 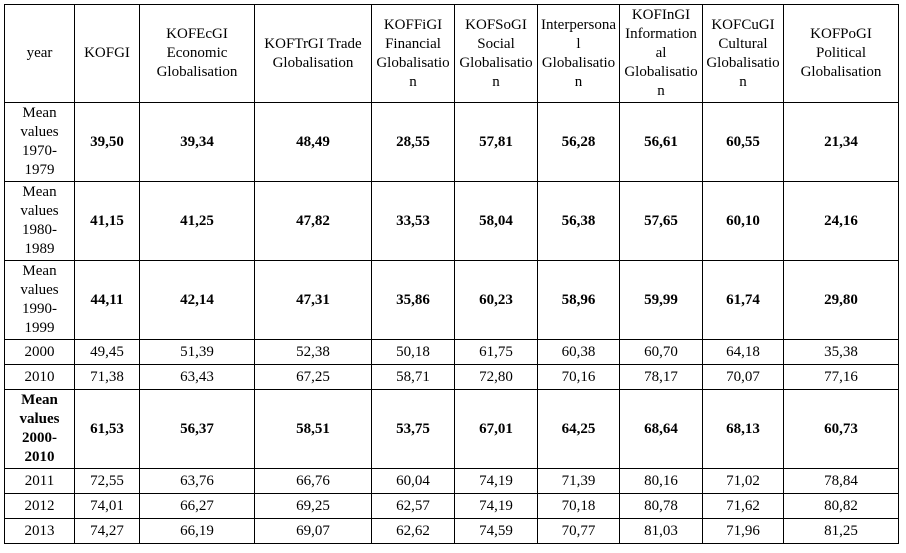 What do you see at coordinates (39, 53) in the screenshot?
I see `header-cell: year` at bounding box center [39, 53].